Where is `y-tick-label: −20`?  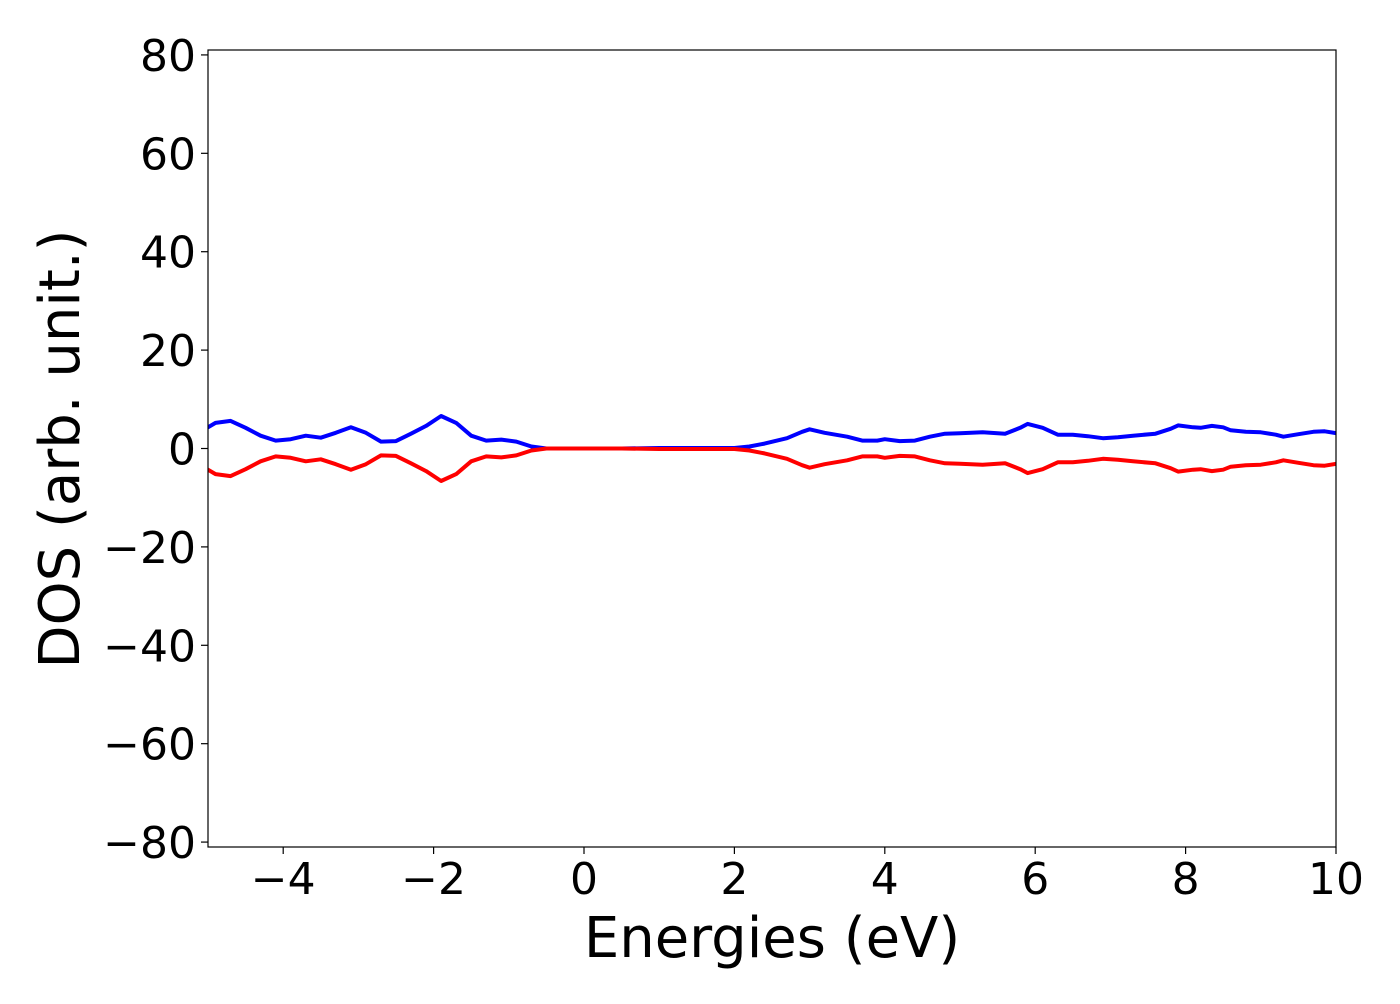 y-tick-label: −20 is located at coordinates (149, 548).